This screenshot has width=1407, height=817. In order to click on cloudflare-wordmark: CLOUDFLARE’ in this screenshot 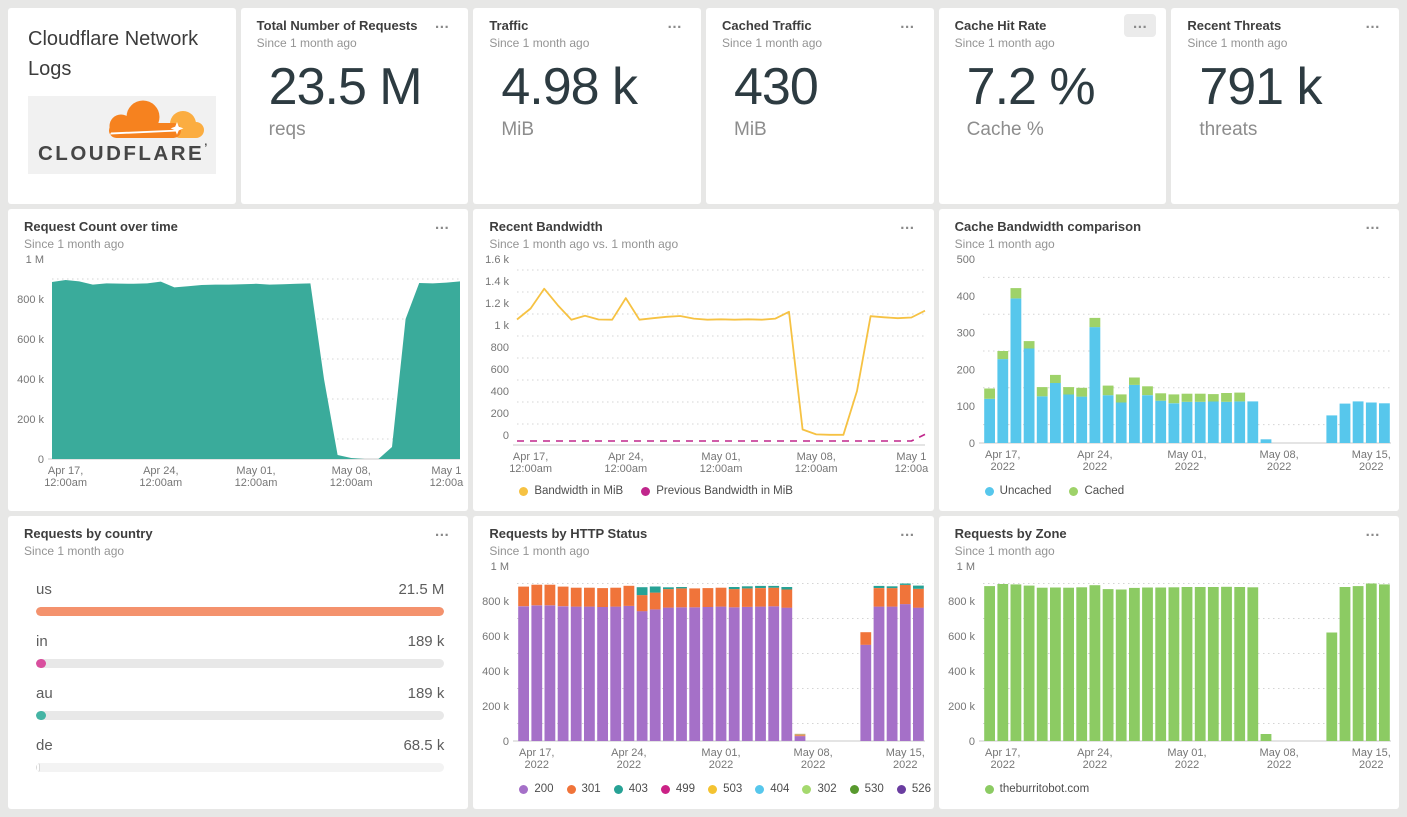, I will do `click(123, 153)`.